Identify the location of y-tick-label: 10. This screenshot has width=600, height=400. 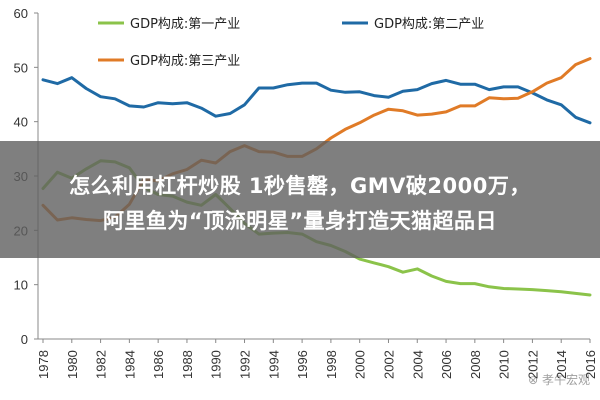
(21, 285).